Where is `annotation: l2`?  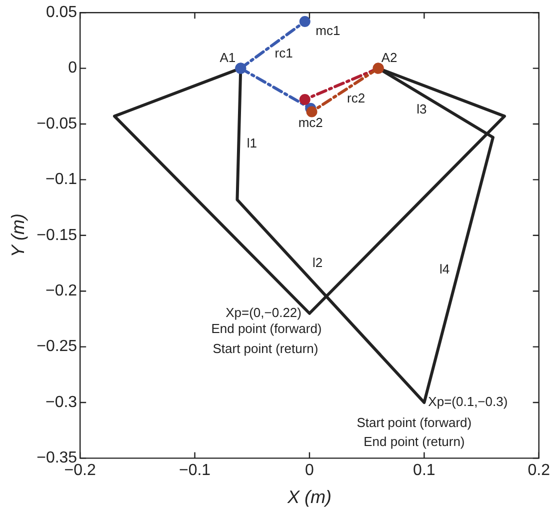
annotation: l2 is located at coordinates (317, 262).